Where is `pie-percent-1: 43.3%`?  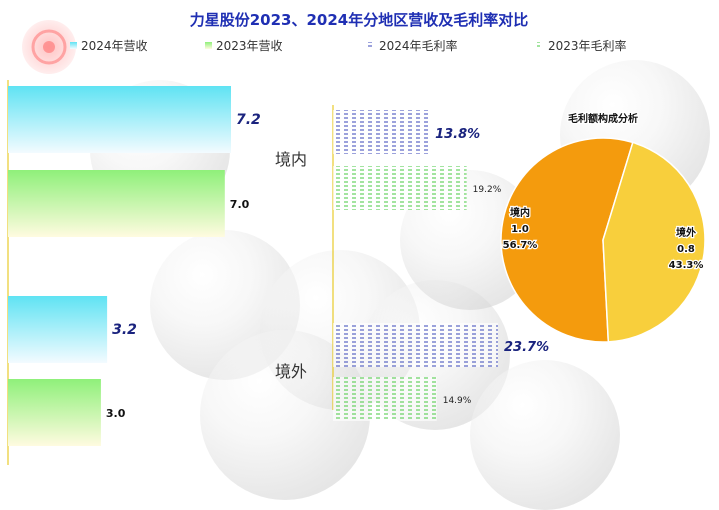 pie-percent-1: 43.3% is located at coordinates (686, 265).